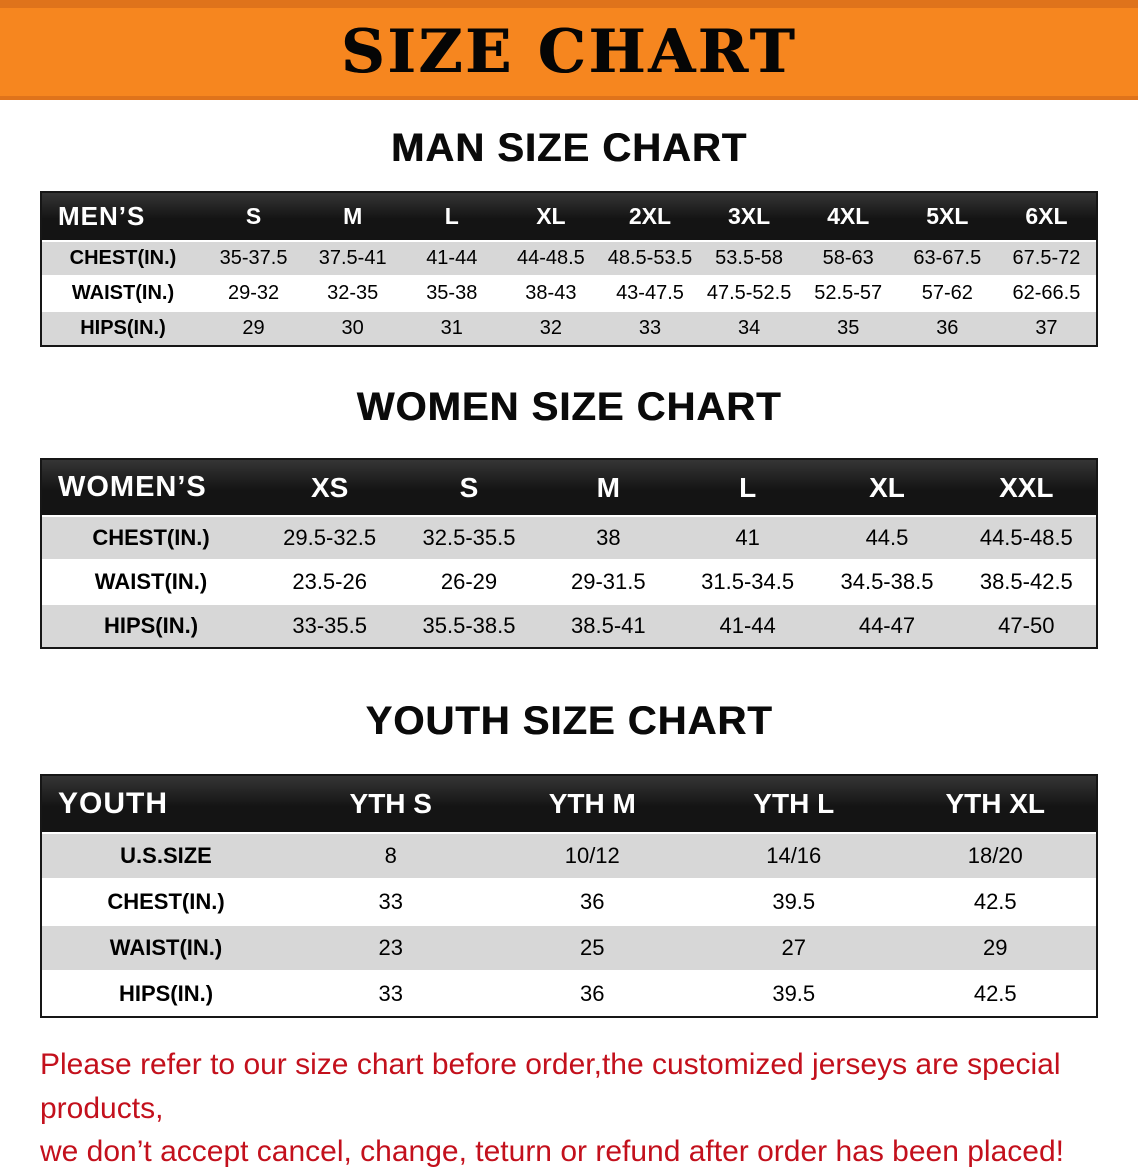  I want to click on table-cell: 67.5-72, so click(1046, 259).